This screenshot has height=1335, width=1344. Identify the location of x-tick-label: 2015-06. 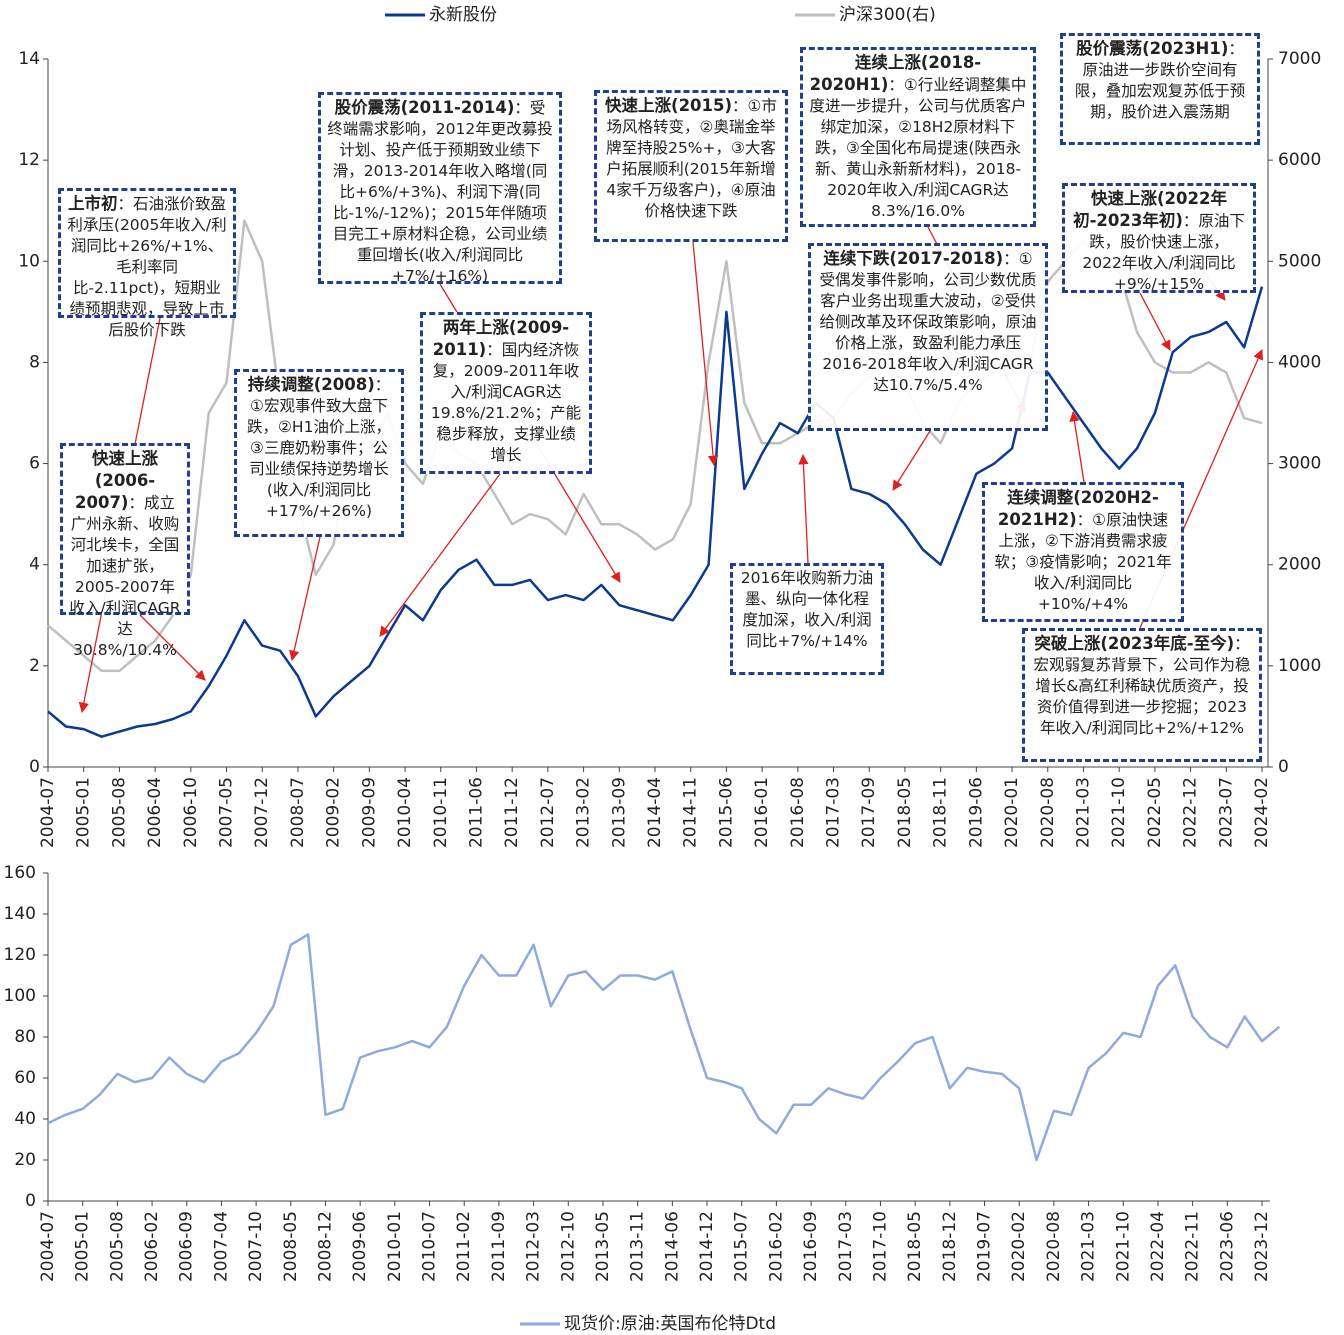
(726, 812).